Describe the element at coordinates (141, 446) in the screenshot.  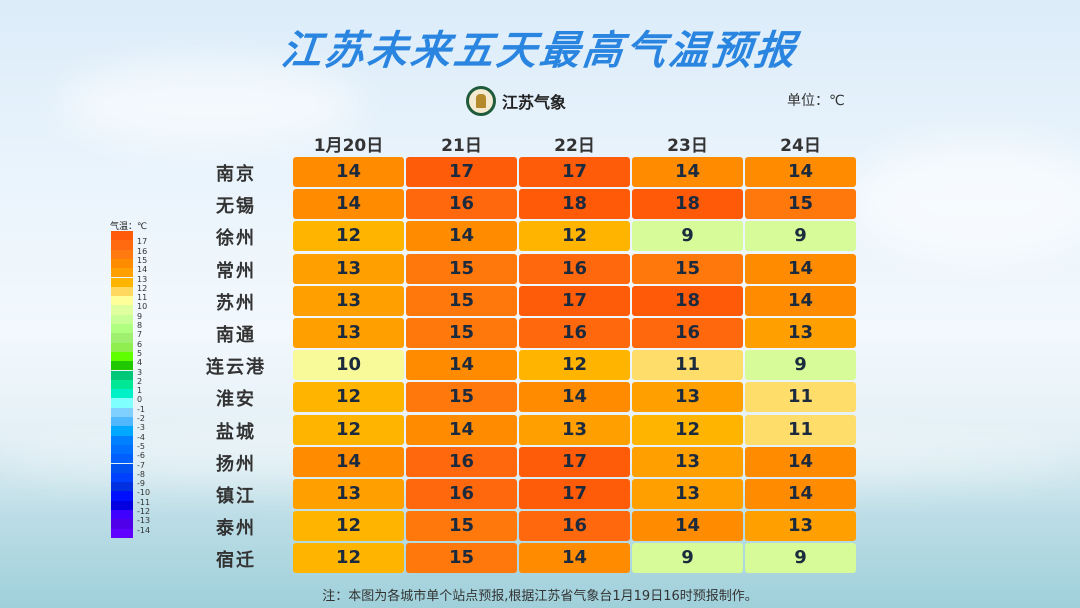
I see `legend-label: -5` at that location.